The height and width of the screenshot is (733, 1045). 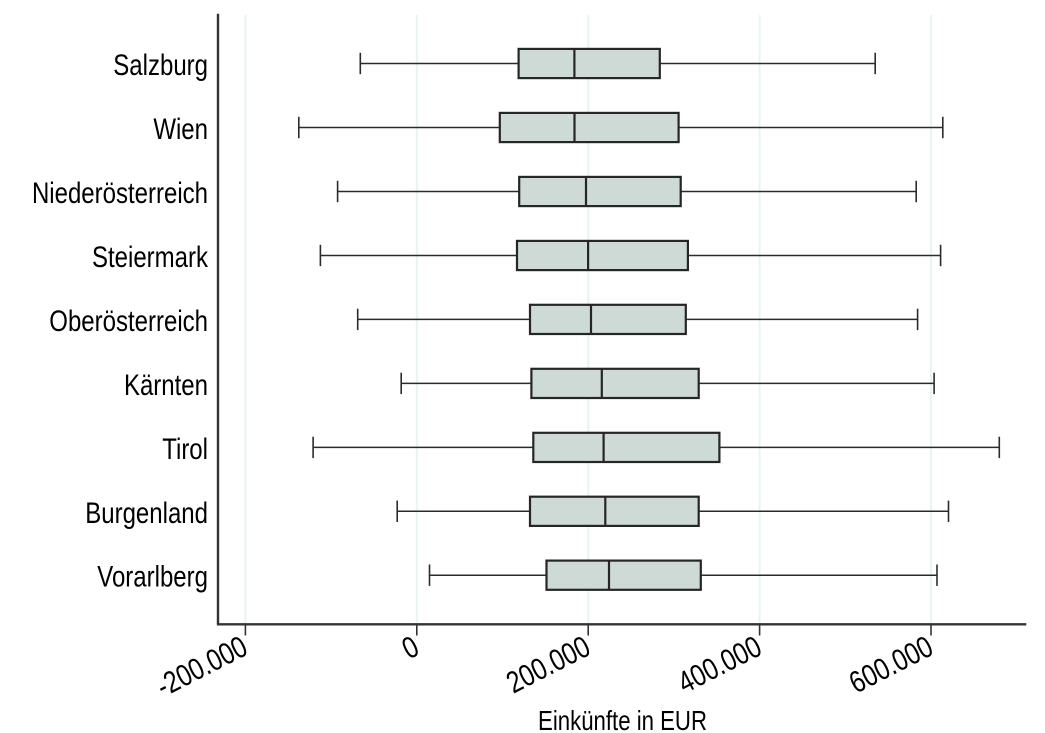 What do you see at coordinates (180, 129) in the screenshot?
I see `svg-text: Wien` at bounding box center [180, 129].